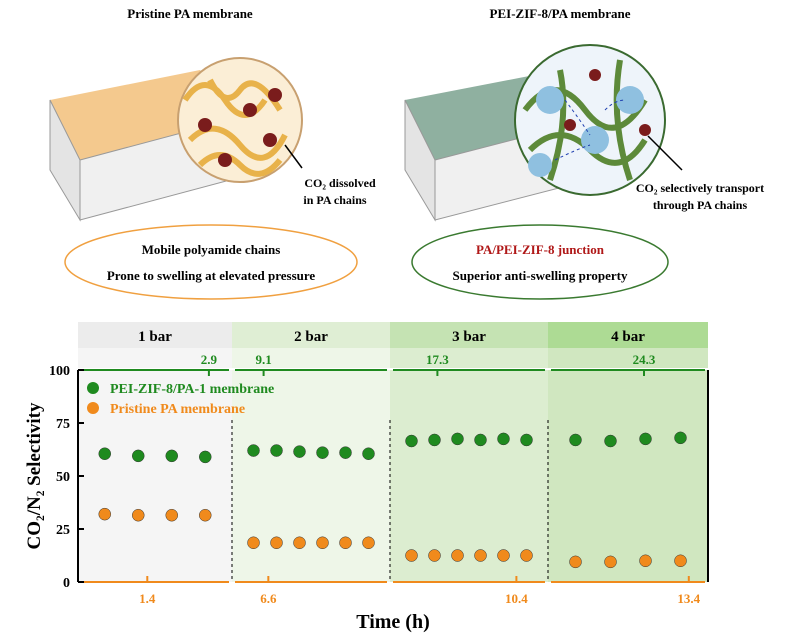 The width and height of the screenshot is (788, 644). What do you see at coordinates (59, 371) in the screenshot?
I see `y-tick-label: 100` at bounding box center [59, 371].